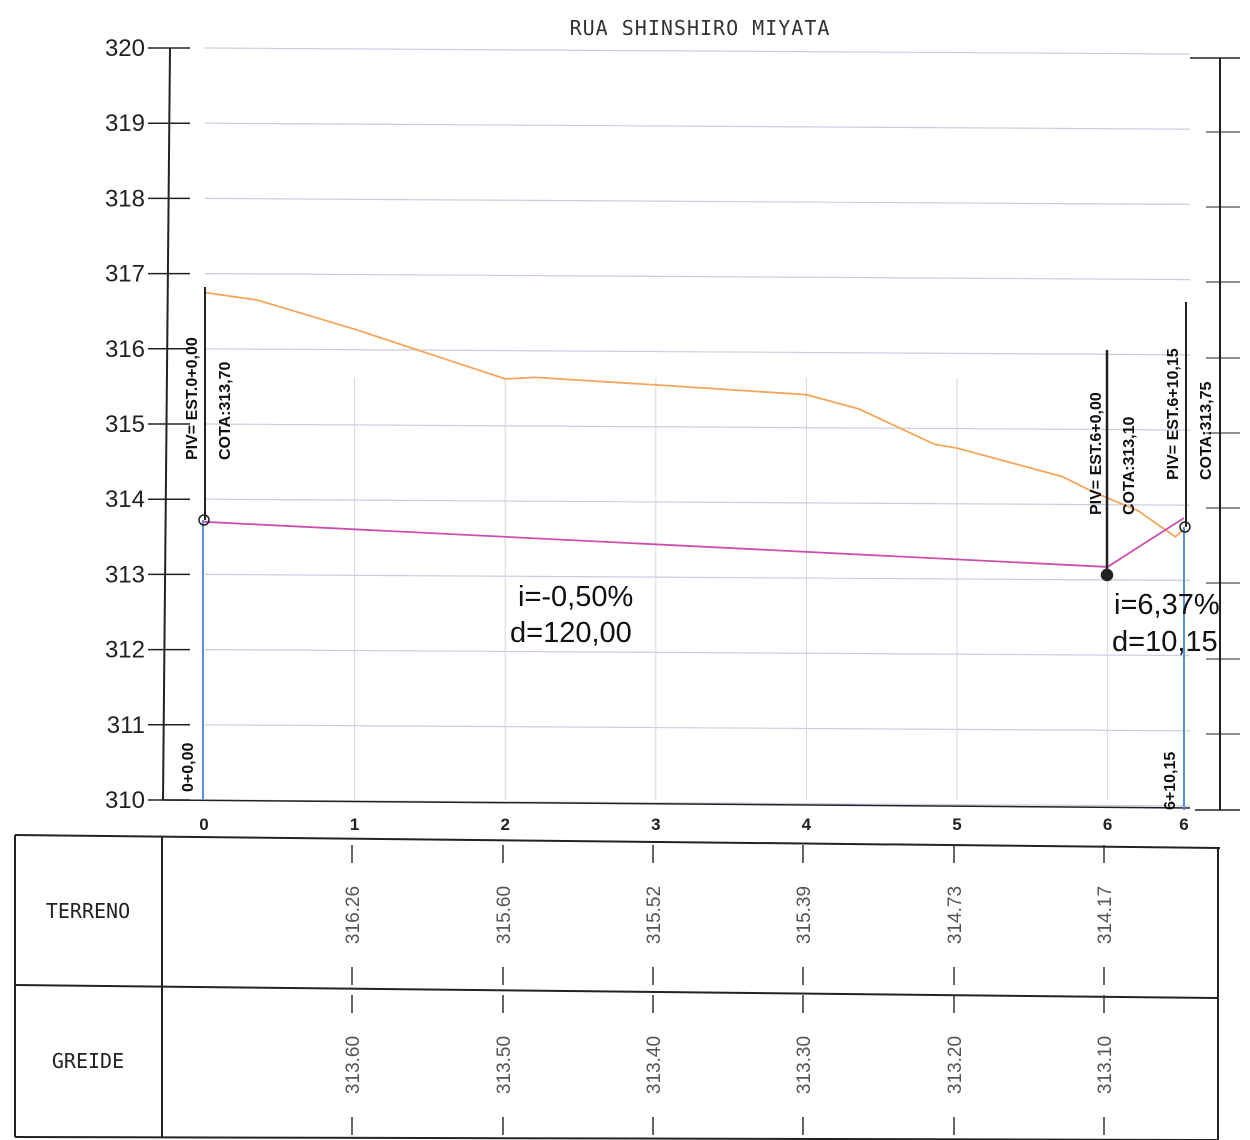 The height and width of the screenshot is (1140, 1250). What do you see at coordinates (188, 767) in the screenshot?
I see `piv-0-station: 0+0,00` at bounding box center [188, 767].